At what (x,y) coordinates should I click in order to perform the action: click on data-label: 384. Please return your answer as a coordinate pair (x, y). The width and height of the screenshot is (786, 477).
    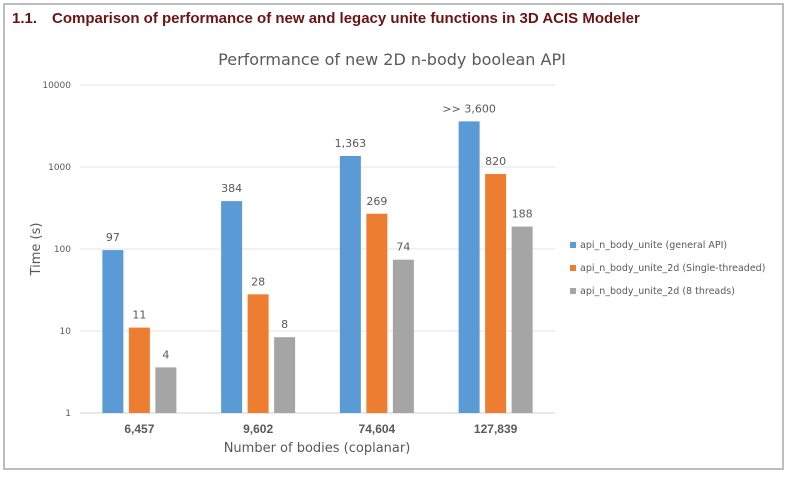
    Looking at the image, I should click on (231, 188).